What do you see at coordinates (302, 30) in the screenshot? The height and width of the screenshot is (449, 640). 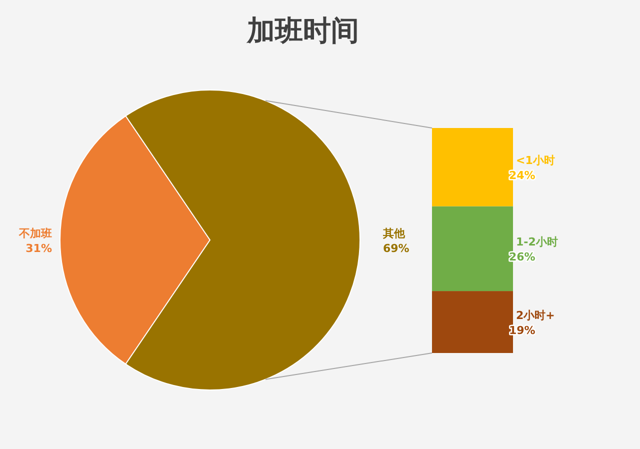 I see `chart-title: 加班时间` at bounding box center [302, 30].